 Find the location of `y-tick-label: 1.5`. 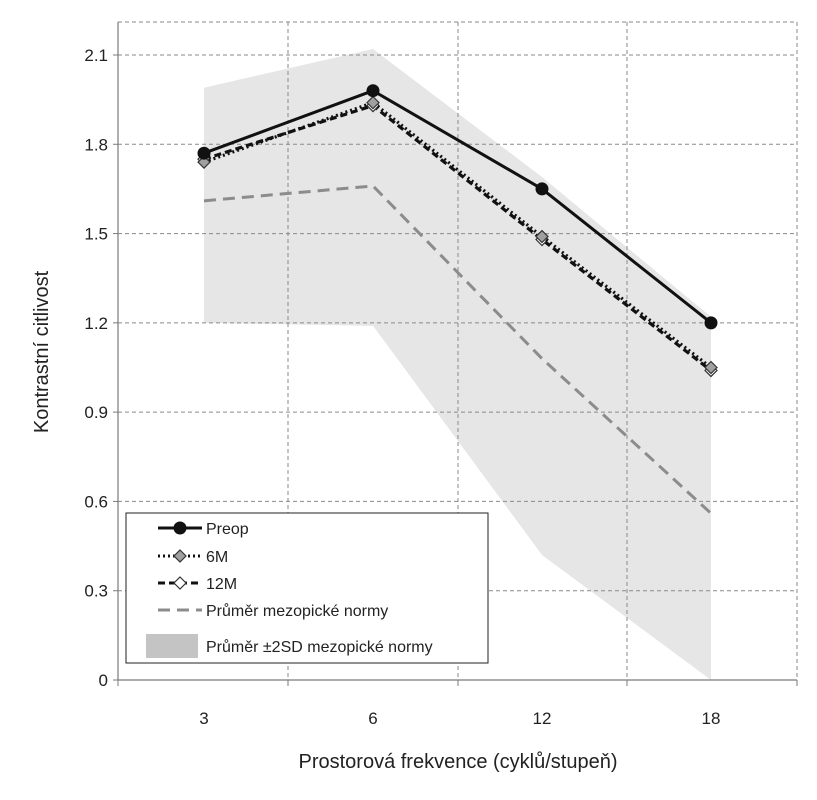

y-tick-label: 1.5 is located at coordinates (96, 234).